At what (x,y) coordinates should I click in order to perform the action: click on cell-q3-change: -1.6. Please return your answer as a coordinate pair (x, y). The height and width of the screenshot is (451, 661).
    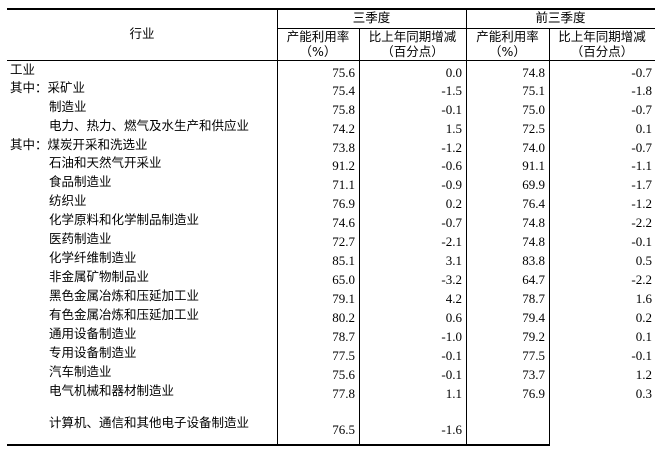
    Looking at the image, I should click on (451, 429).